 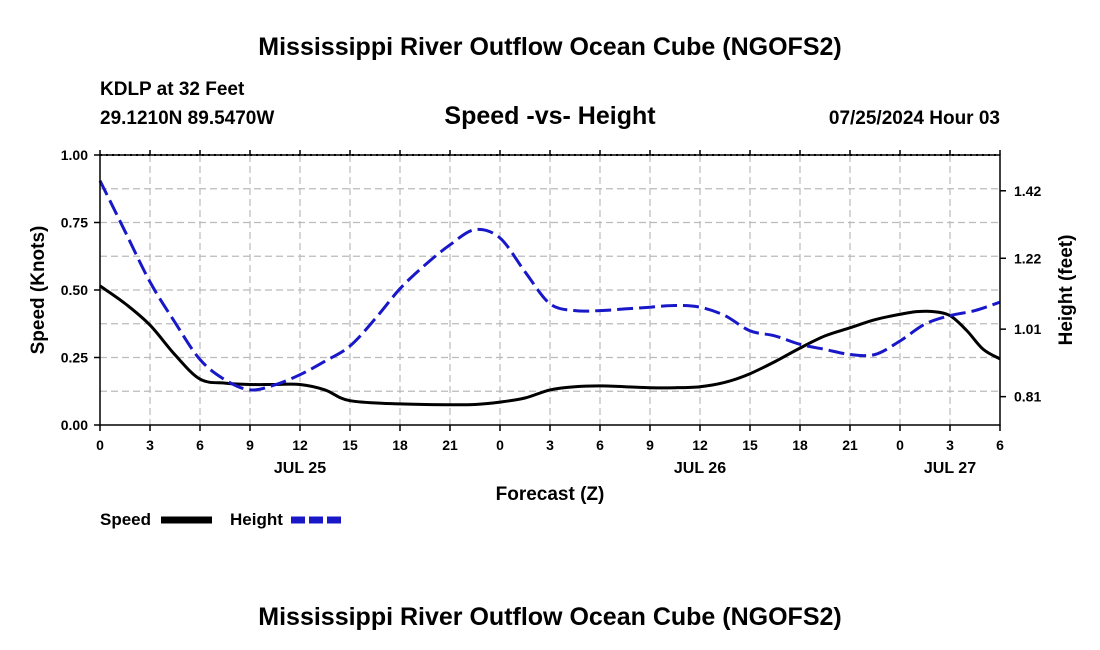 What do you see at coordinates (550, 116) in the screenshot?
I see `chart-subtitle: Speed -vs- Height` at bounding box center [550, 116].